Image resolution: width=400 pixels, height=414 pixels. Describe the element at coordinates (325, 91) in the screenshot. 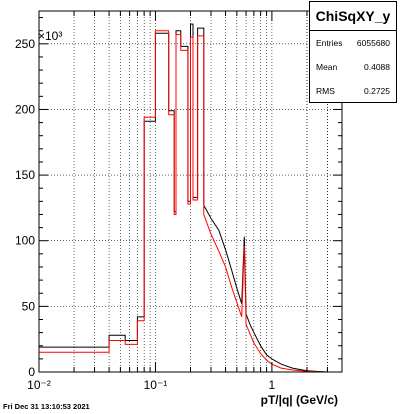

I see `stats-label: RMS` at that location.